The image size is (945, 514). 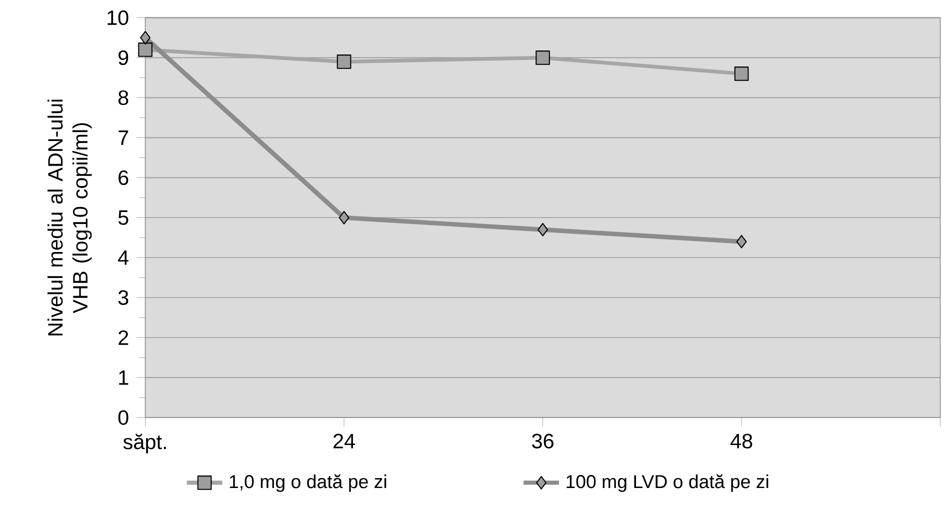 What do you see at coordinates (667, 483) in the screenshot?
I see `legend-label: 100 mg LVD o dată pe zi` at bounding box center [667, 483].